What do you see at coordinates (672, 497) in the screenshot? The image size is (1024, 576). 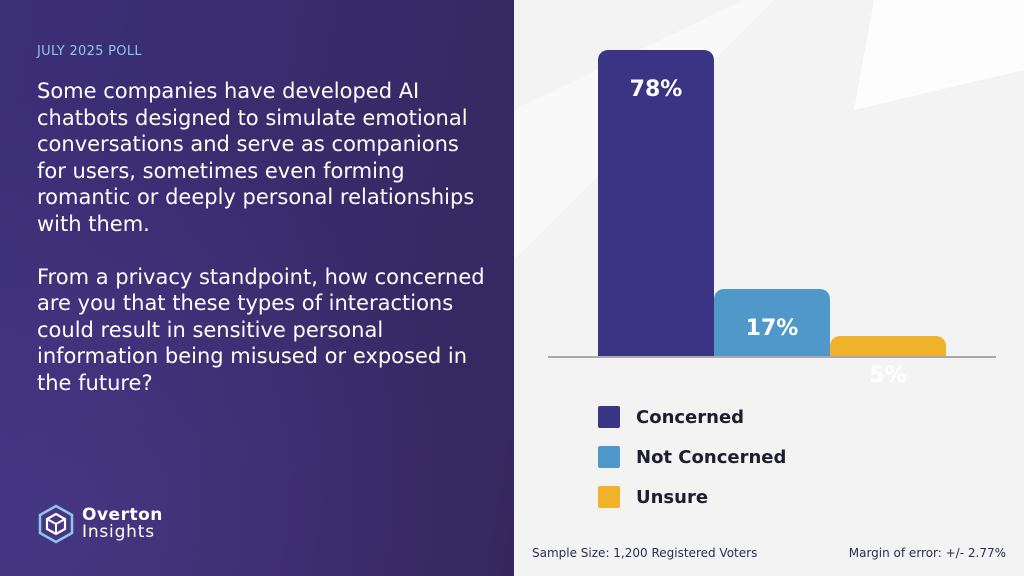 I see `legend-label-unsure: Unsure` at bounding box center [672, 497].